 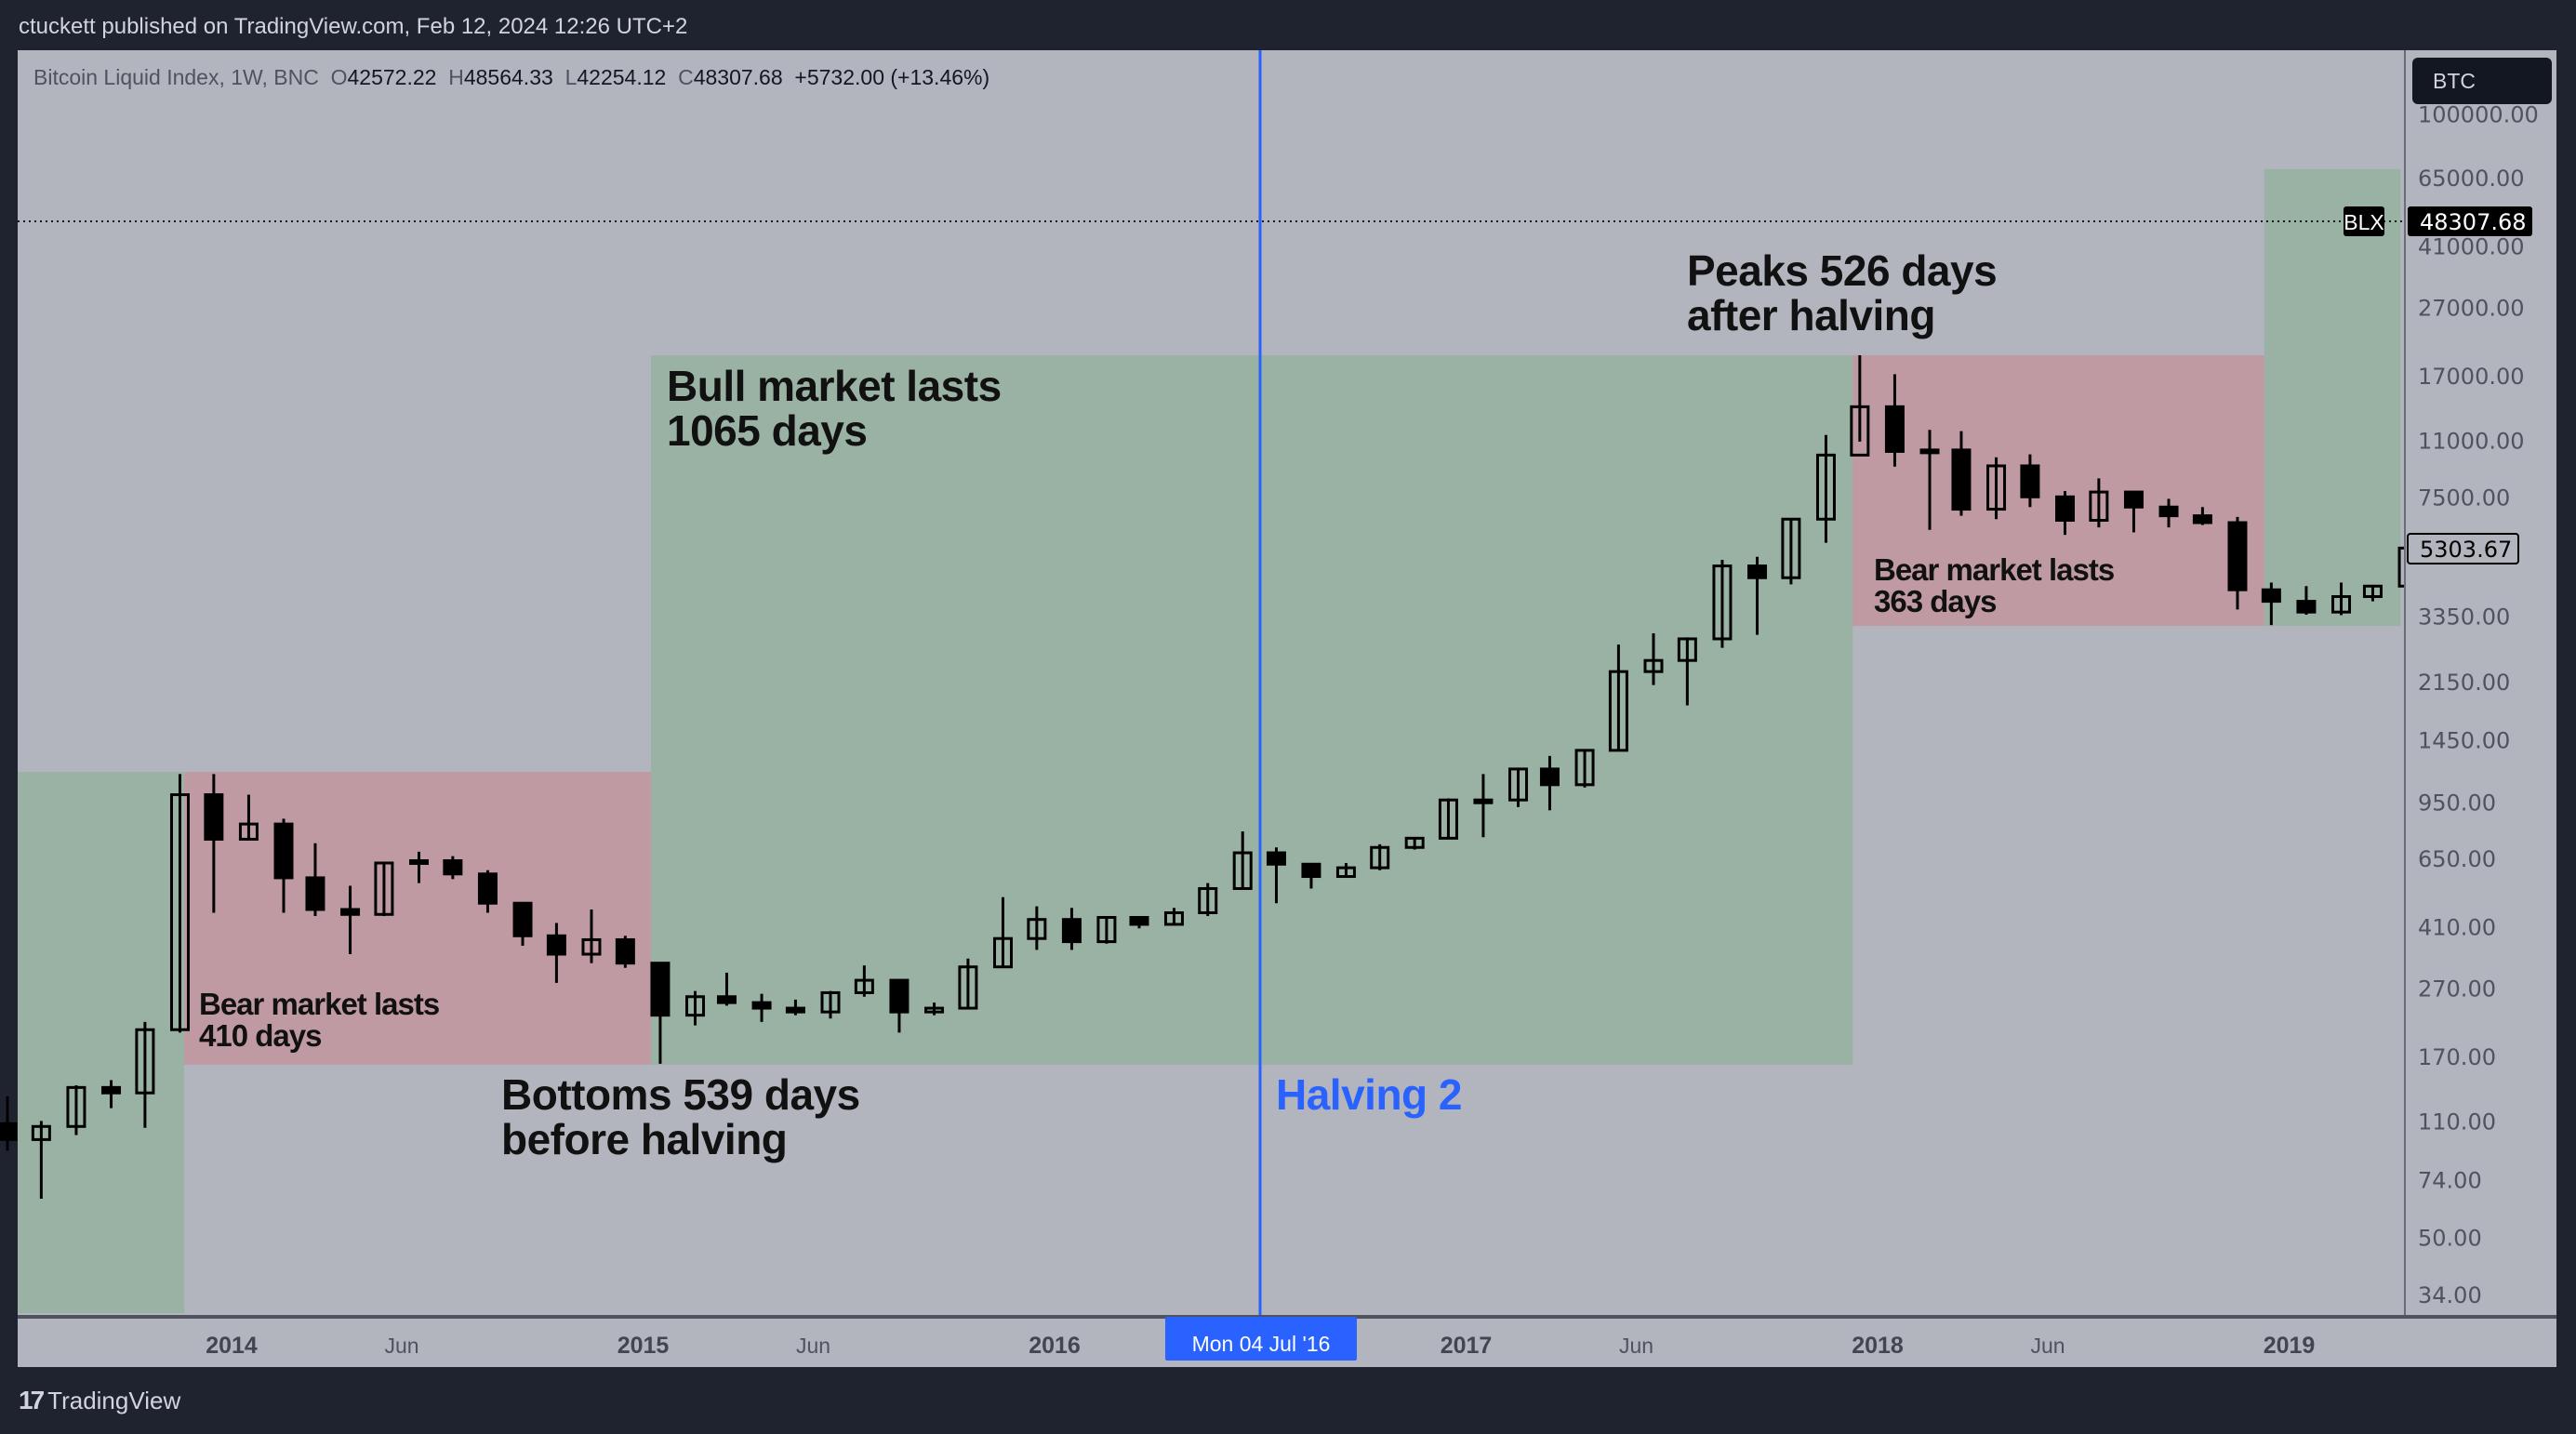 I want to click on close-value: 48307.68, so click(x=738, y=77).